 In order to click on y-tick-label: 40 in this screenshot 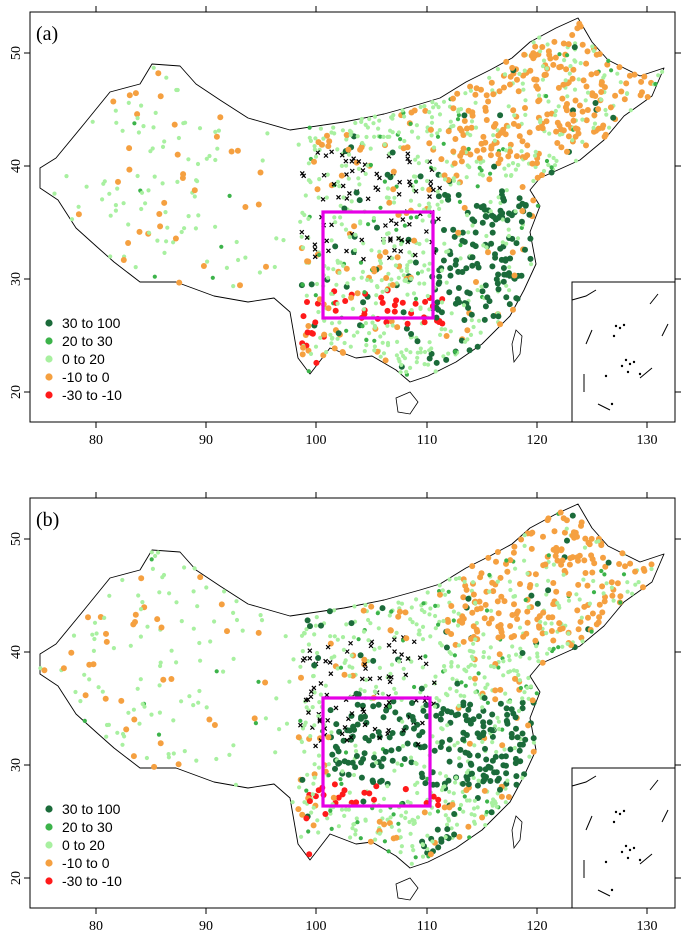, I will do `click(16, 652)`.